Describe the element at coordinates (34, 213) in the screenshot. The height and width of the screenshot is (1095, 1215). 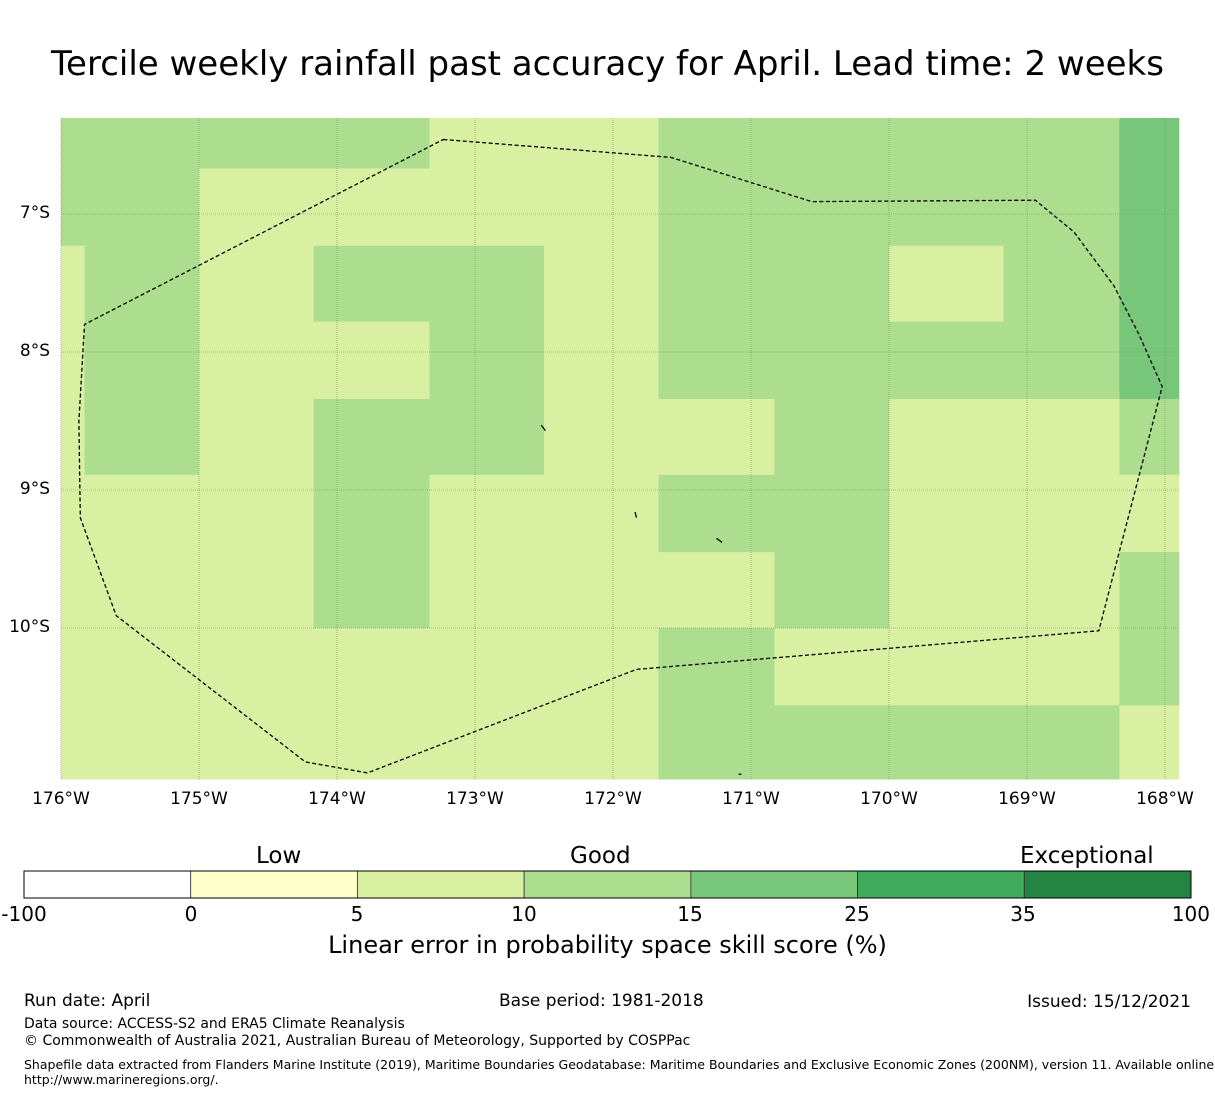
I see `lat-label-7s: 7°S` at that location.